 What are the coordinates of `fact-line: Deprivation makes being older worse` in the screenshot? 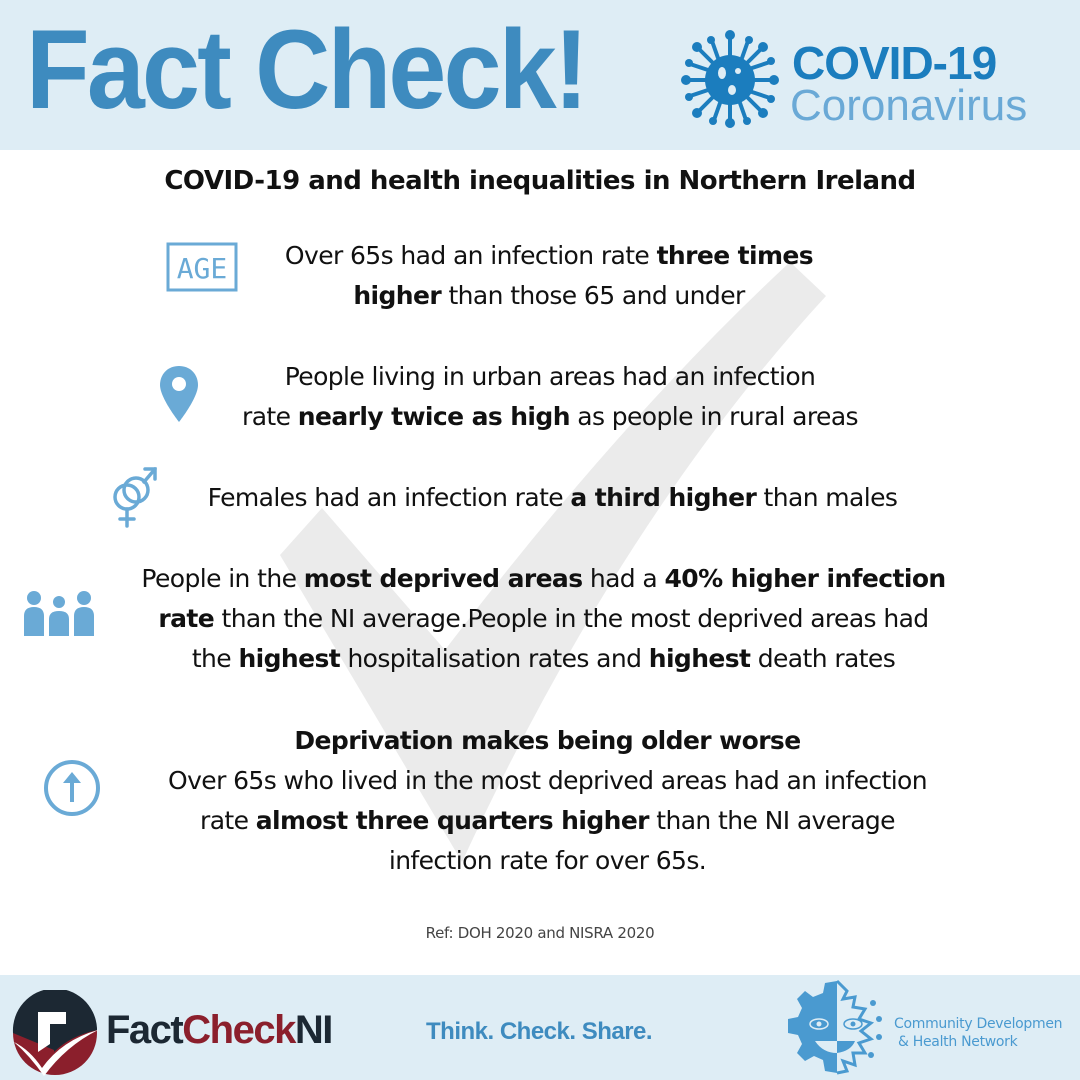 It's located at (547, 740).